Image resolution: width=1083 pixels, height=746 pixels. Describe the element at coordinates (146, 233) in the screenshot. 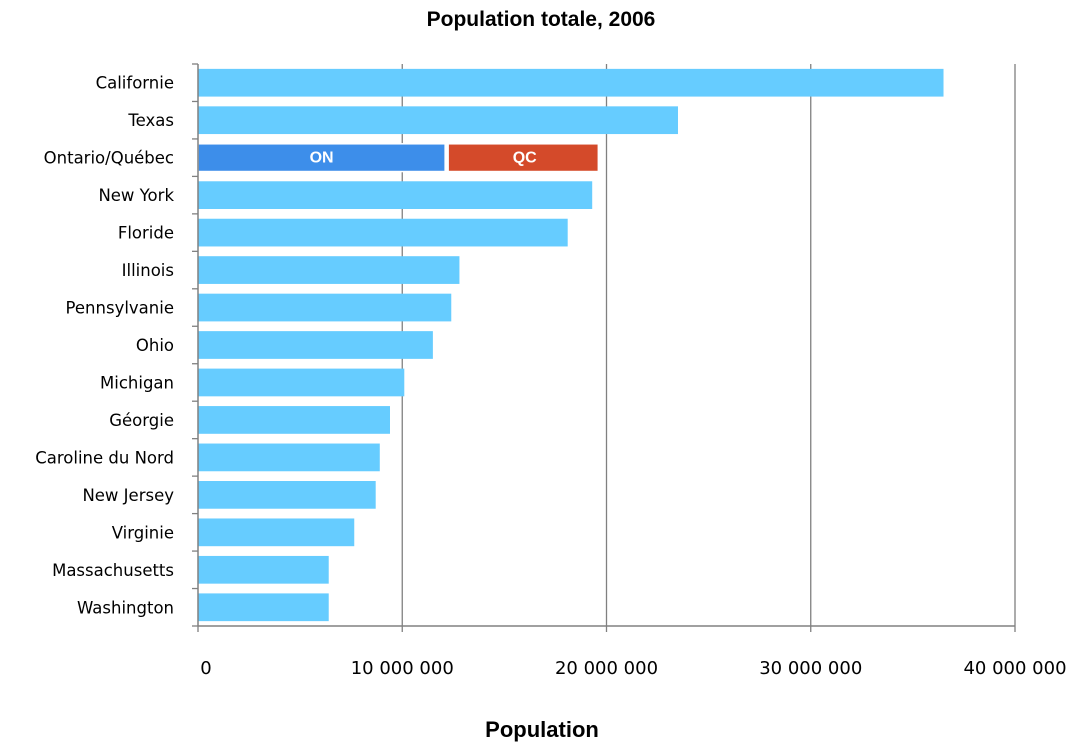

I see `category-label: Floride` at that location.